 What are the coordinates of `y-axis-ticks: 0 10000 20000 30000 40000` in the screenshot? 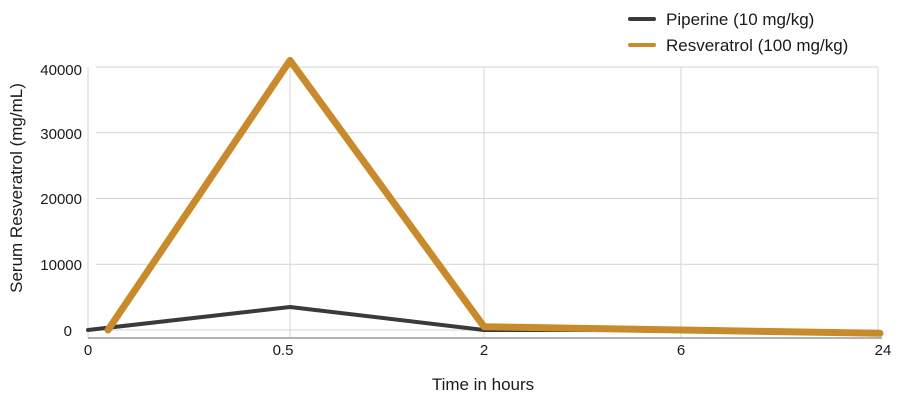 It's located at (61, 201).